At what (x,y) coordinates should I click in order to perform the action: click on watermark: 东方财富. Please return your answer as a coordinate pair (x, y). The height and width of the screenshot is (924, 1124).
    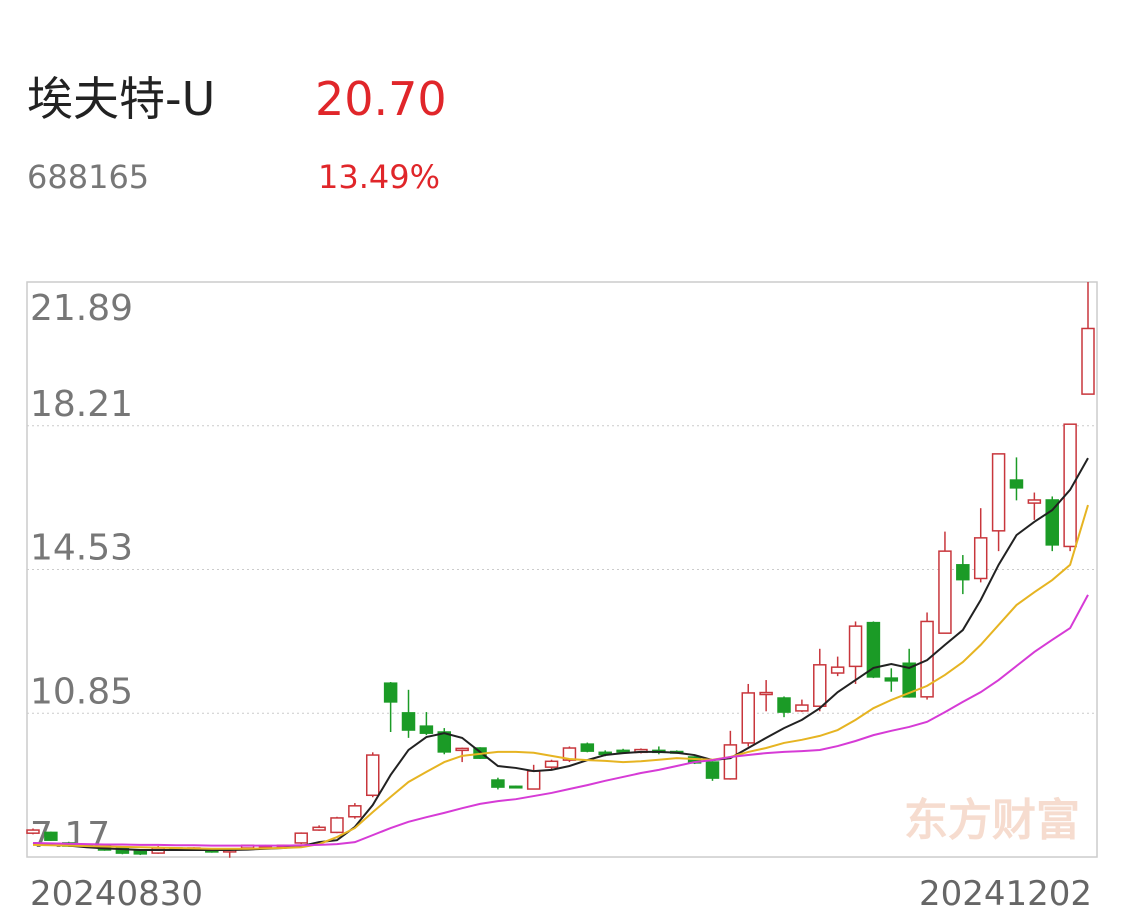
    Looking at the image, I should click on (992, 820).